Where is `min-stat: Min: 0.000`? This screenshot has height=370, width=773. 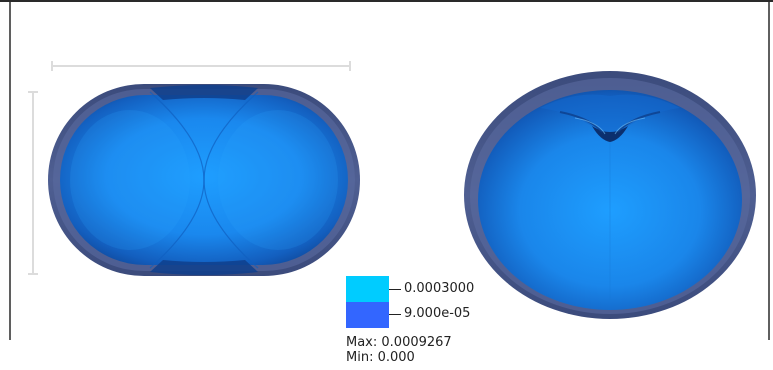
min-stat: Min: 0.000 is located at coordinates (380, 358).